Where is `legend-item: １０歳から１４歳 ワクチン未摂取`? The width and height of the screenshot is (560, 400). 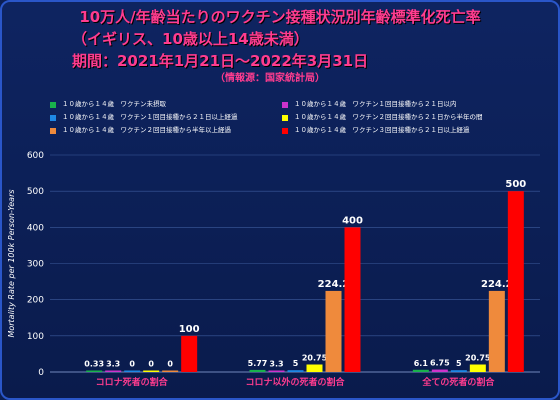 legend-item: １０歳から１４歳 ワクチン未摂取 is located at coordinates (166, 104).